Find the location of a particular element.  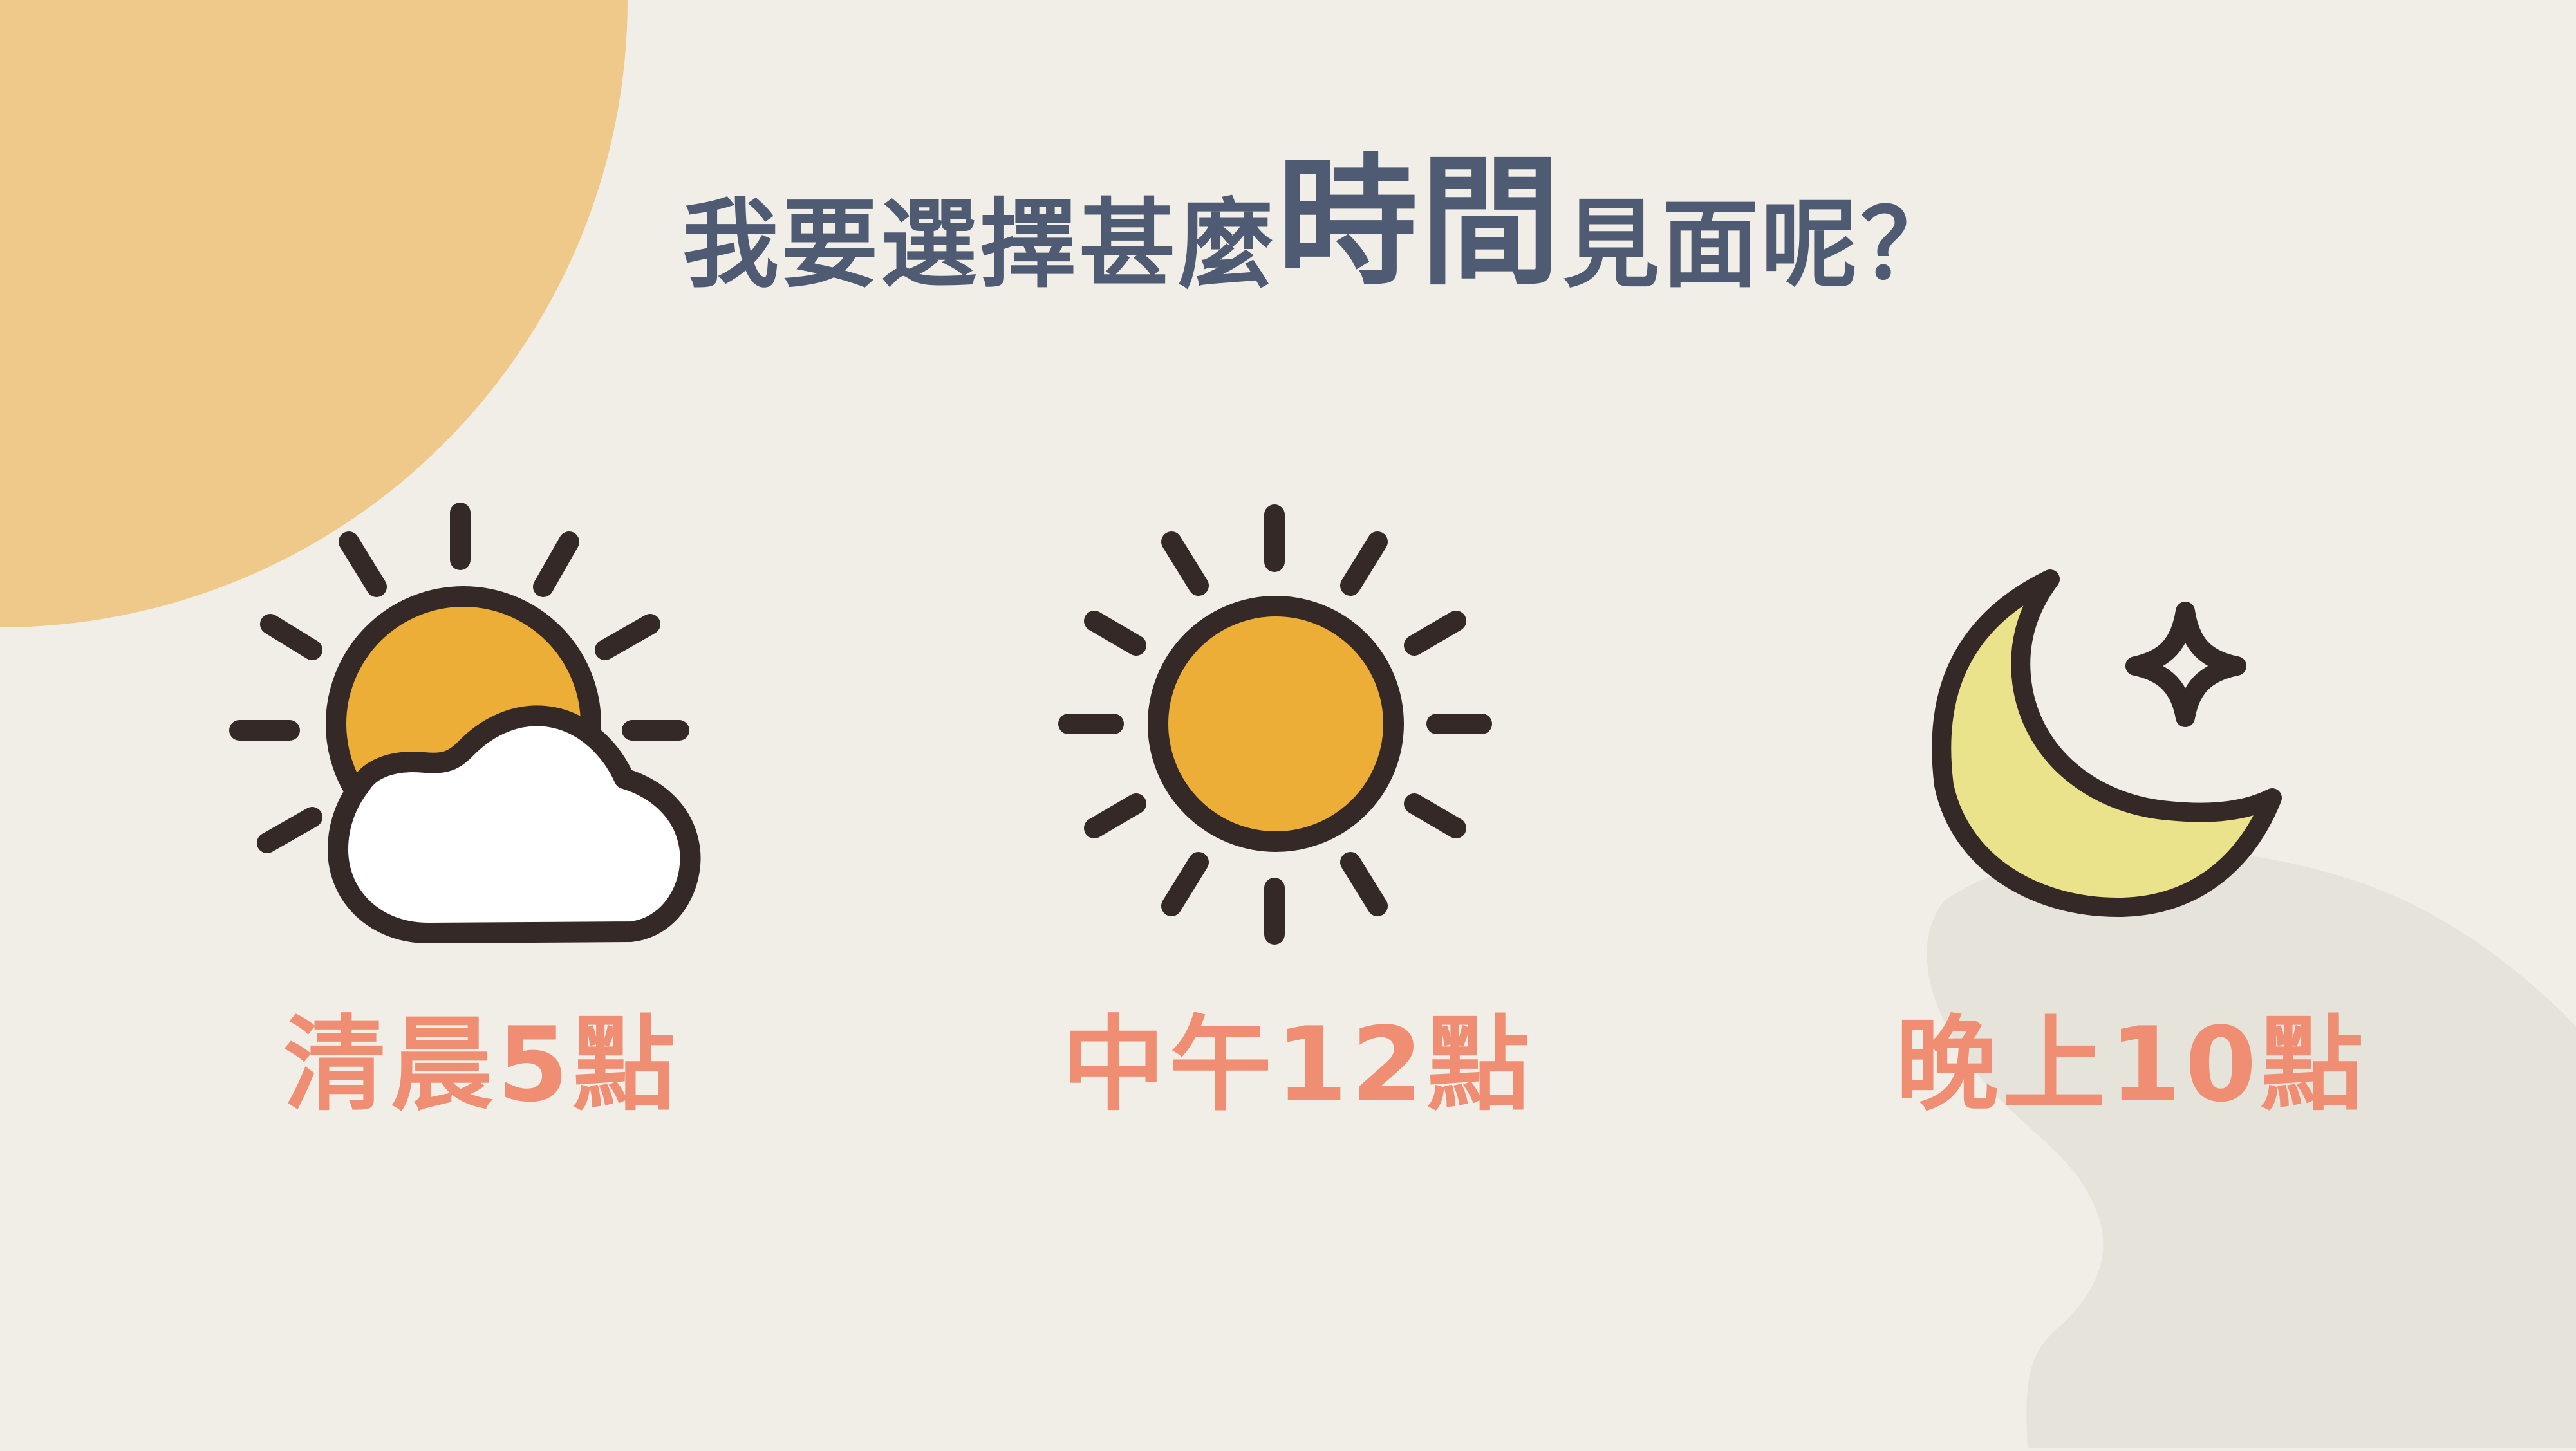

page-title: 我要選擇甚麼 時間 見面呢？ is located at coordinates (1321, 215).